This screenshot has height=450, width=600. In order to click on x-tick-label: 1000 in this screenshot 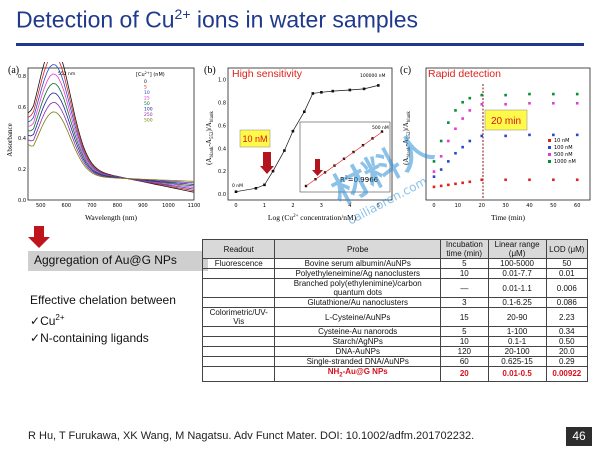, I will do `click(168, 206)`.